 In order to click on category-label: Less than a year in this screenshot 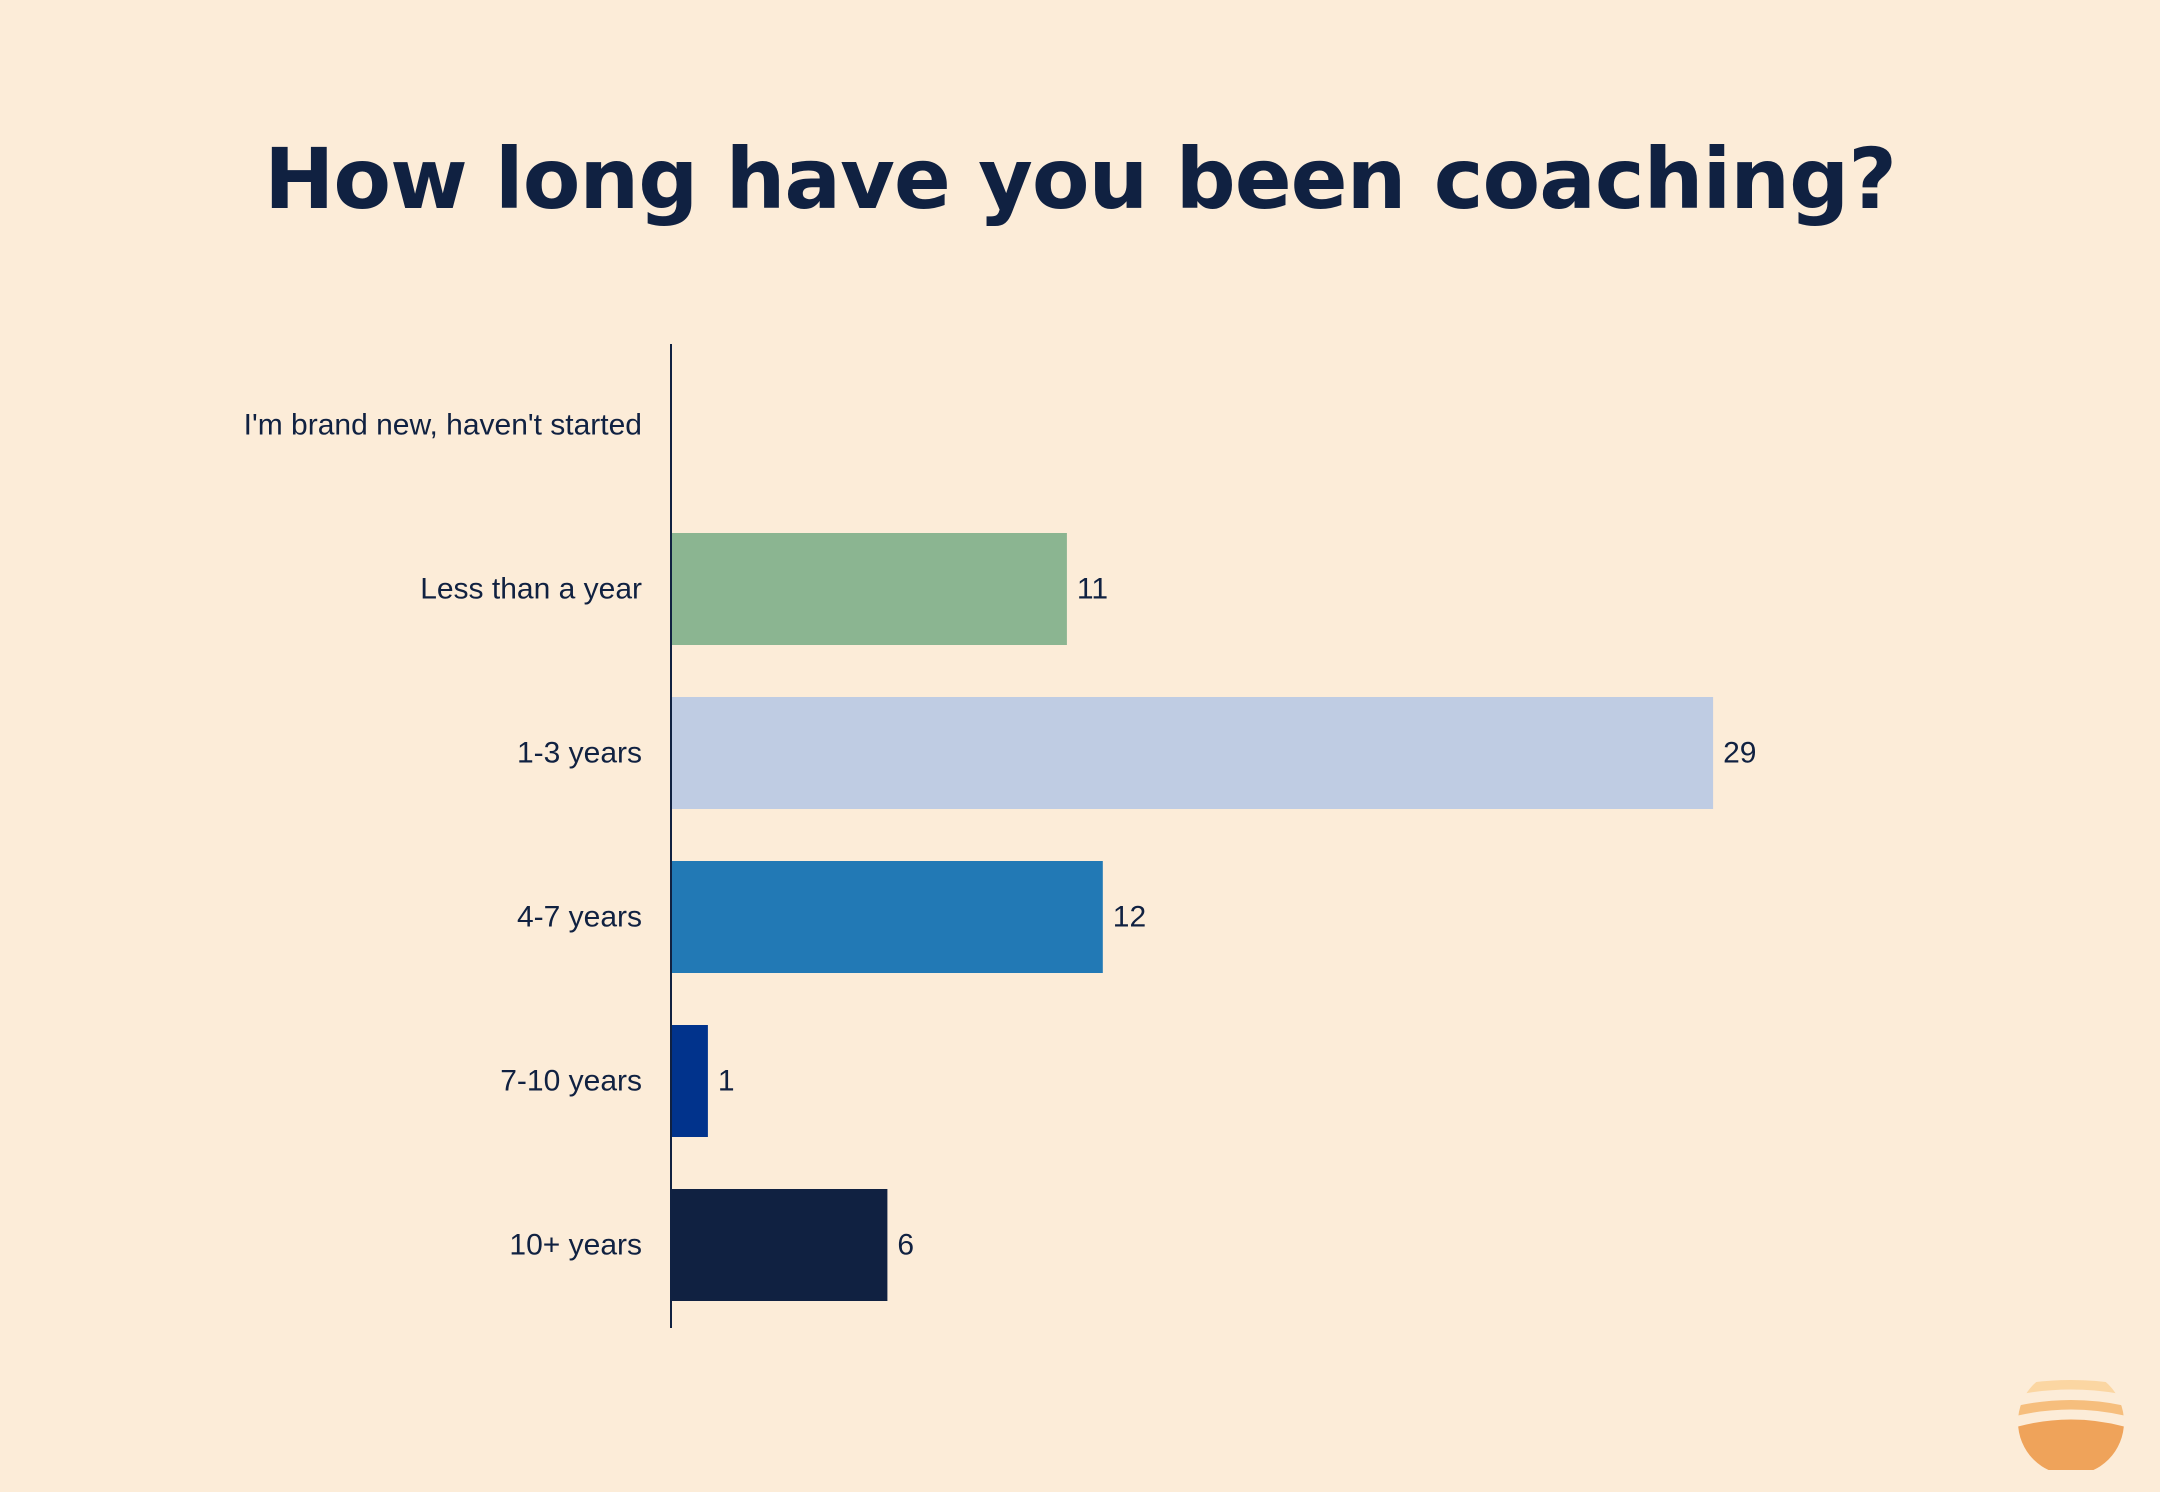, I will do `click(531, 589)`.